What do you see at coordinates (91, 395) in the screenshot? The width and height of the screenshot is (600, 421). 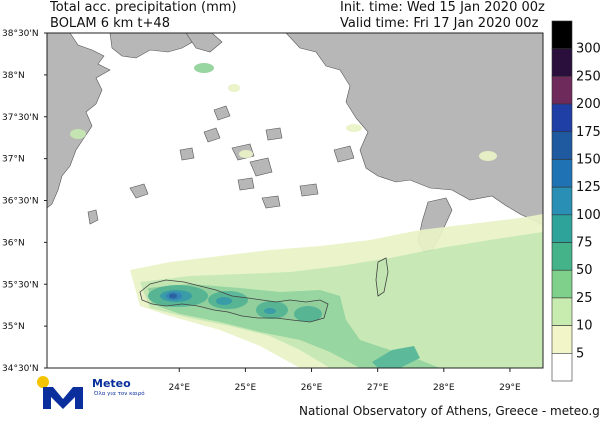 I see `meteo-logo: Meteo Όλα για τον καιρό` at bounding box center [91, 395].